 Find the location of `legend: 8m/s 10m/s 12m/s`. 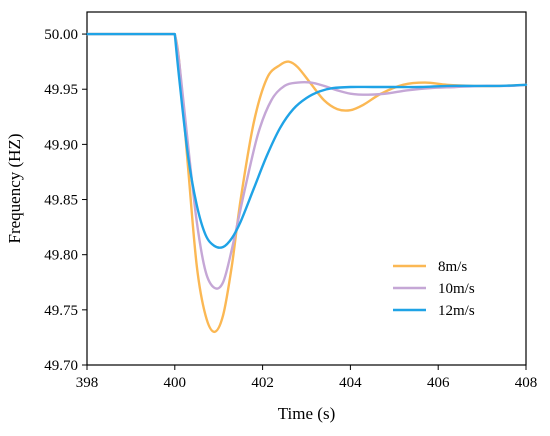

legend: 8m/s 10m/s 12m/s is located at coordinates (434, 289).